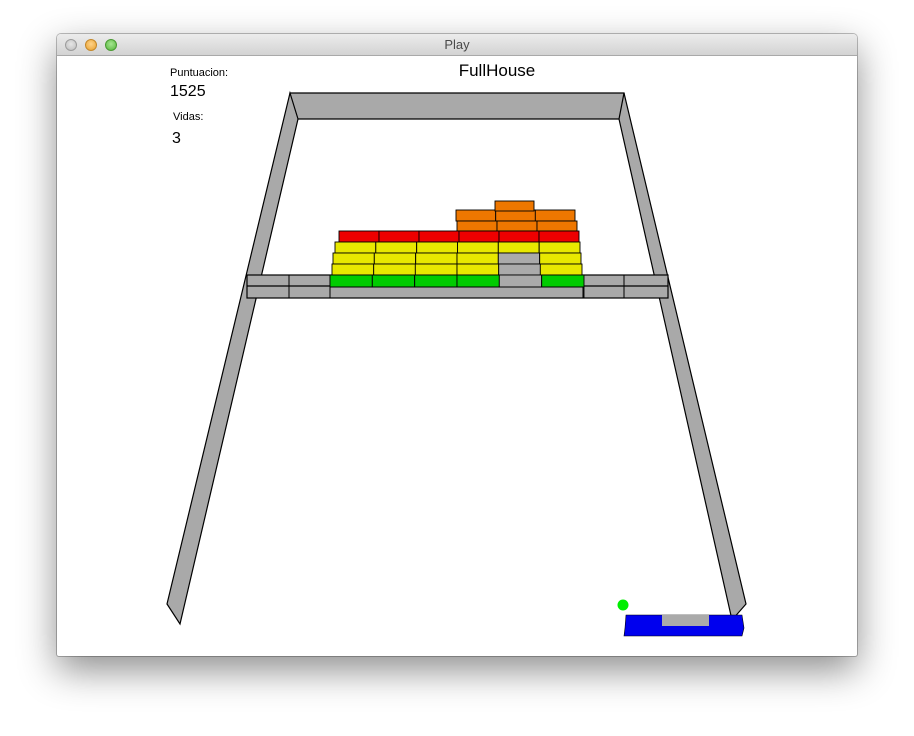  Describe the element at coordinates (176, 138) in the screenshot. I see `lives-value: 3` at that location.